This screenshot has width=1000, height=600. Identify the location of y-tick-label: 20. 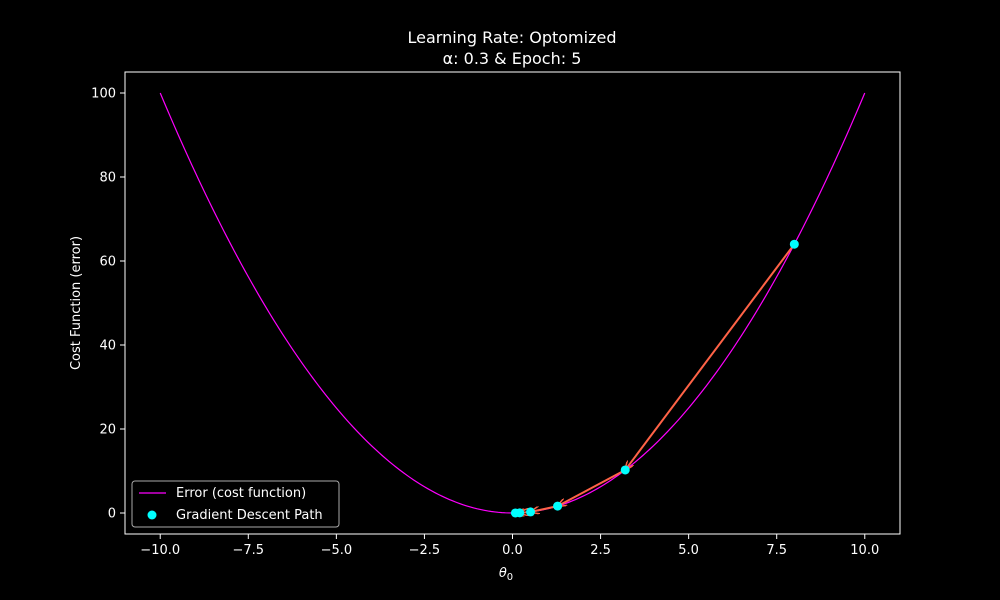
(107, 430).